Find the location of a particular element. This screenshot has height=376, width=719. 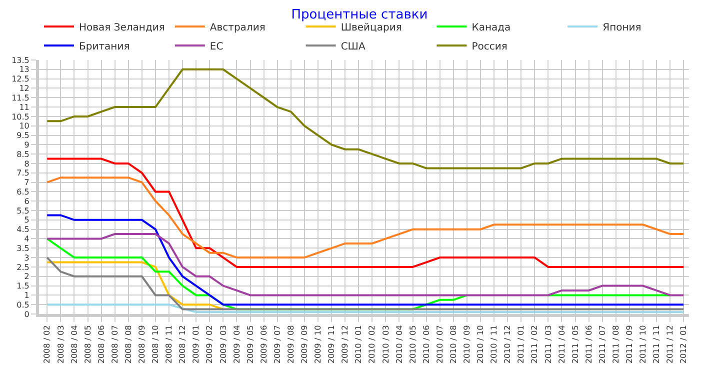

x-tick-label: 2010 / 08 is located at coordinates (453, 344).